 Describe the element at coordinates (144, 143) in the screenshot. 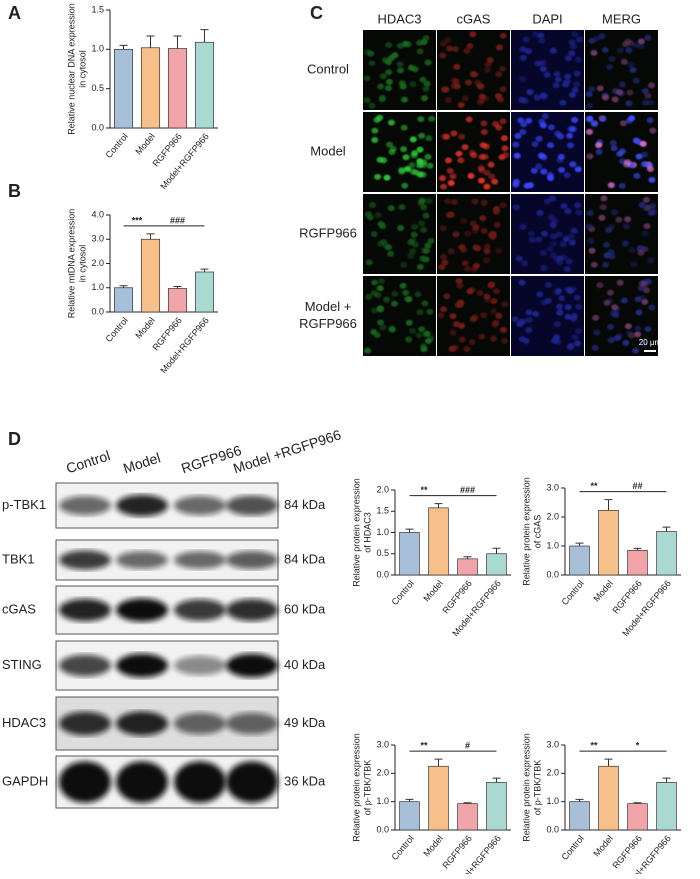

I see `x-tick-label: Model` at that location.